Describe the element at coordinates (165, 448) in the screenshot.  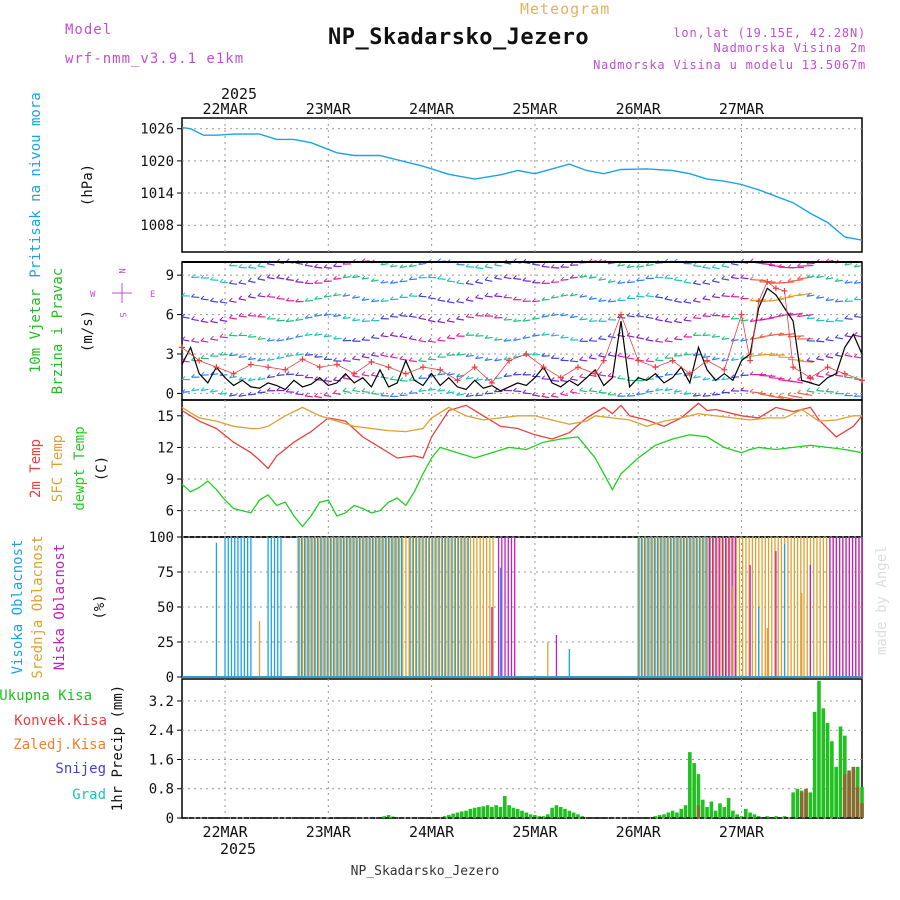
I see `y-tick-label: 12` at that location.